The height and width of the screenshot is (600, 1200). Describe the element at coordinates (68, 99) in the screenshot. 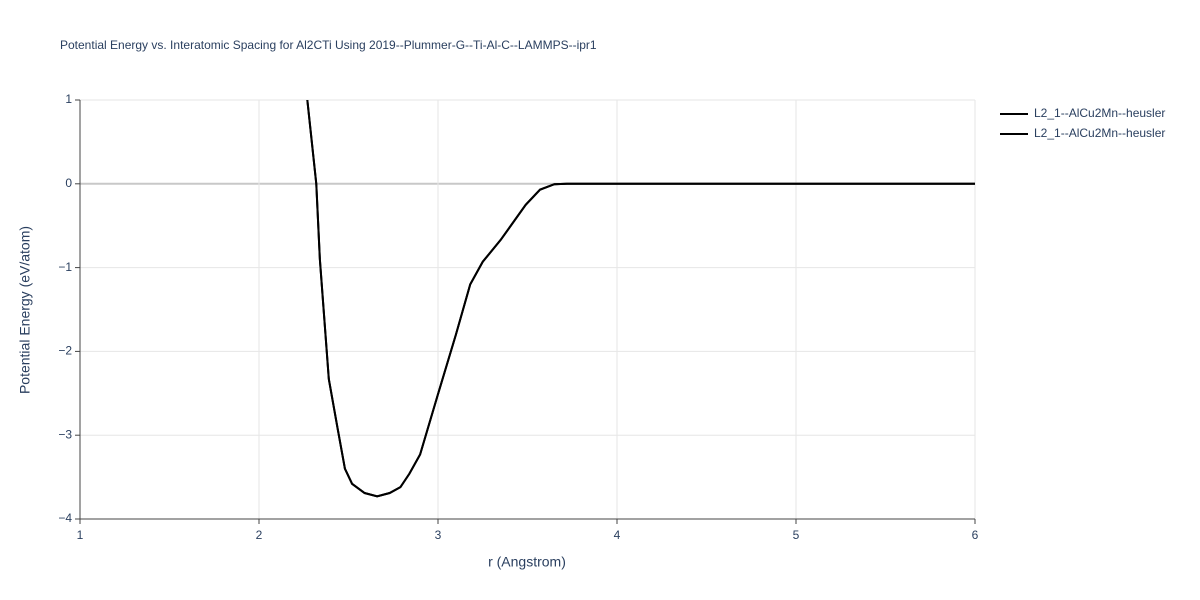

I see `y-tick-label: 1` at that location.